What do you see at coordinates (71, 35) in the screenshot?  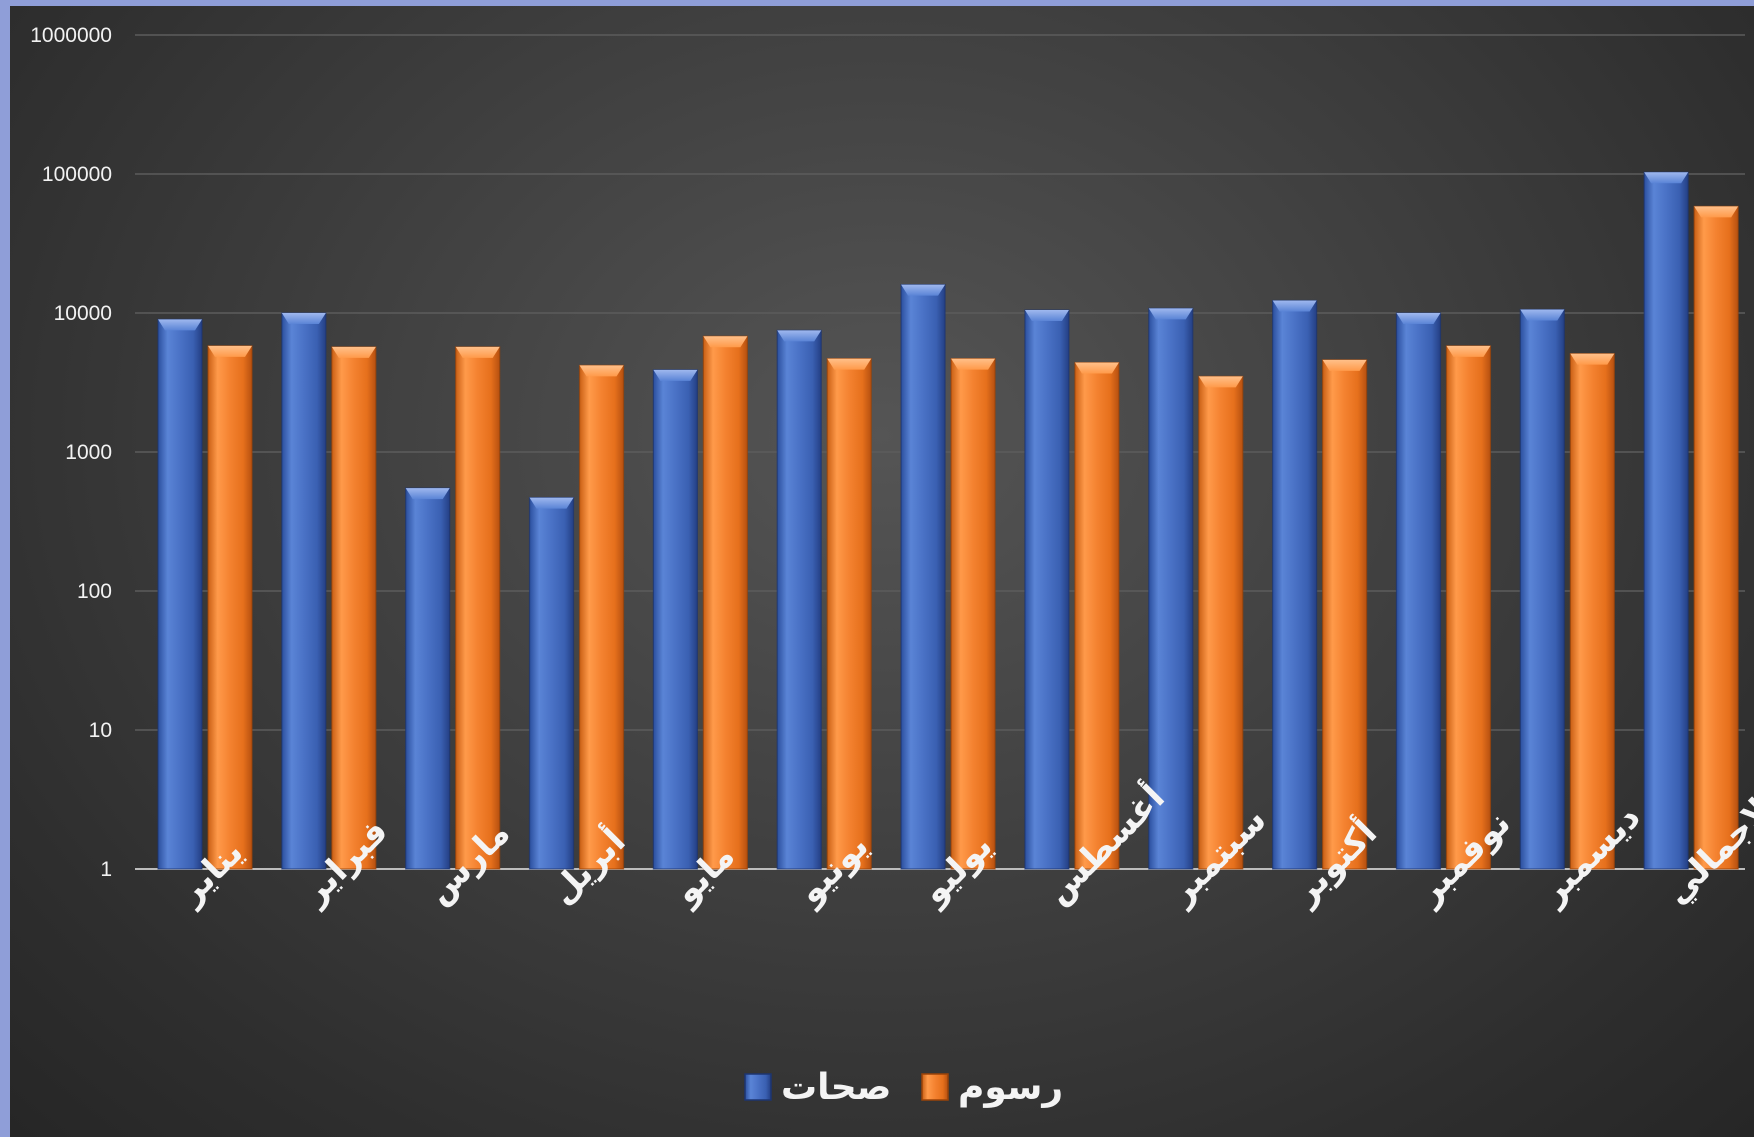 I see `y-tick-label: 1000000` at bounding box center [71, 35].